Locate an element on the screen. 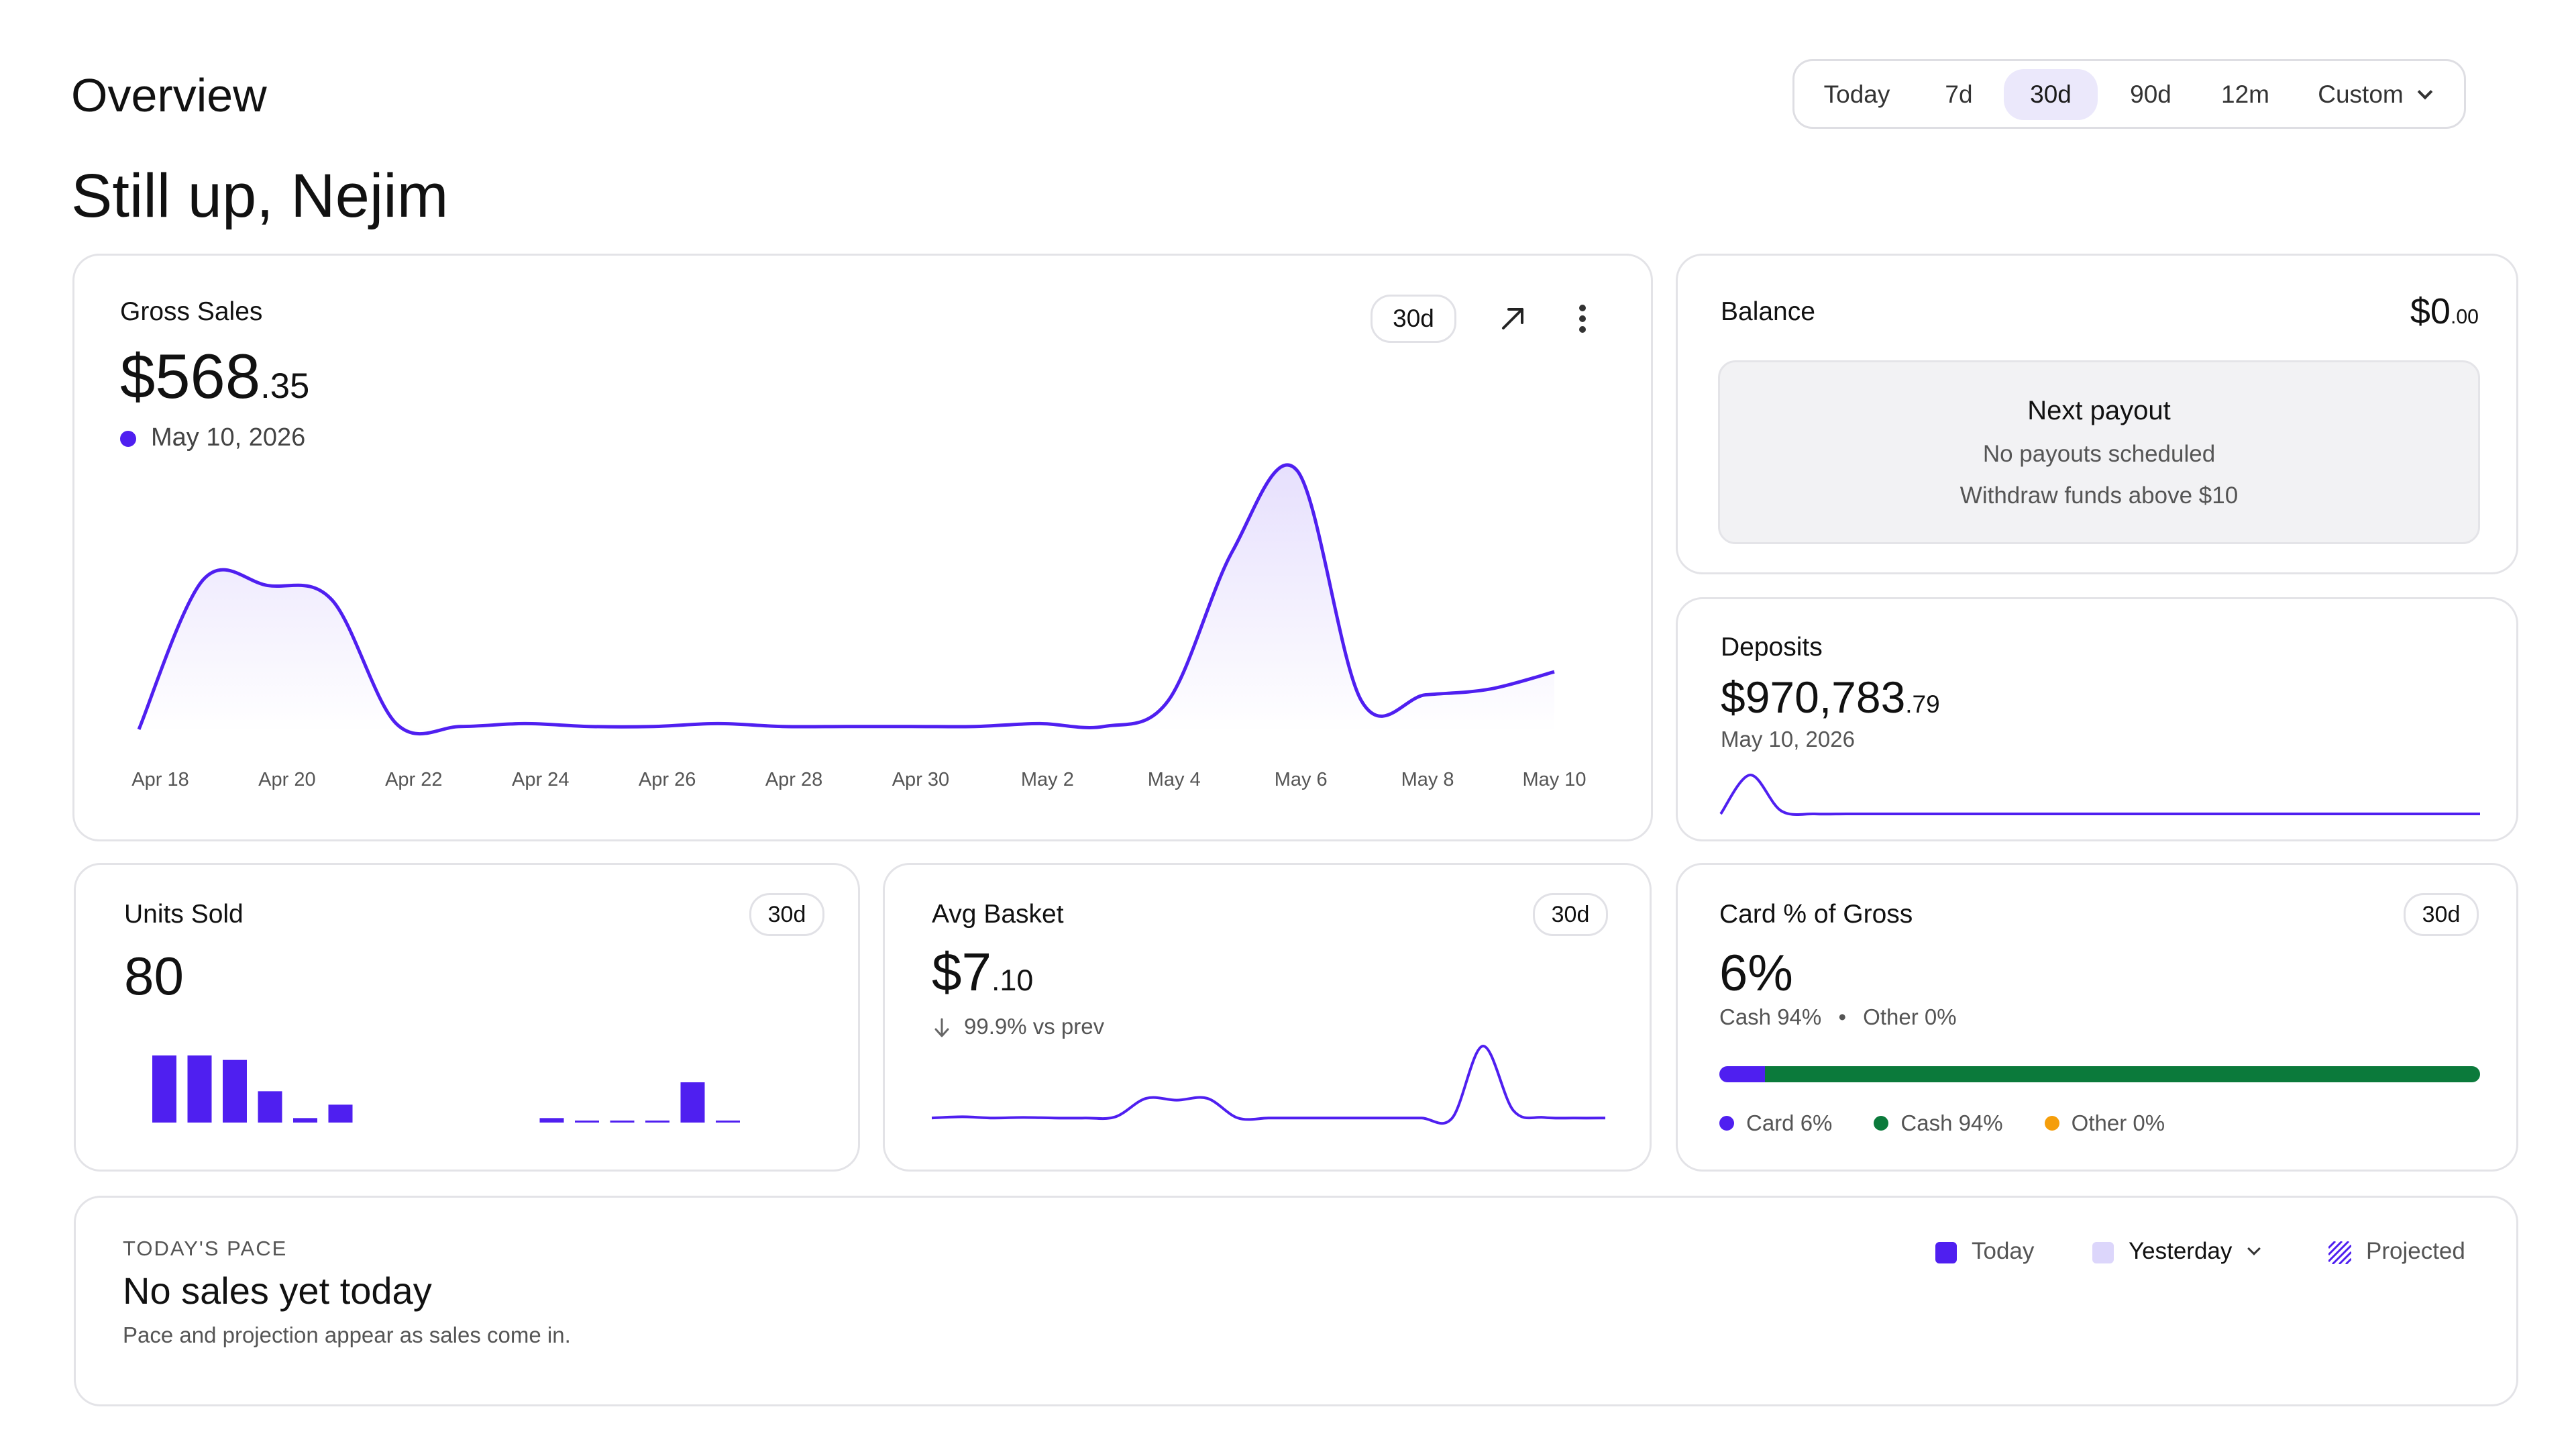  avg-basket-value: $7.10 is located at coordinates (982, 972).